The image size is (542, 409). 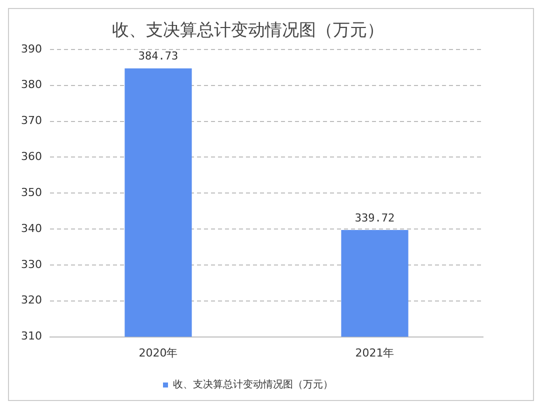 I want to click on x-tick-label: 2021年, so click(x=374, y=353).